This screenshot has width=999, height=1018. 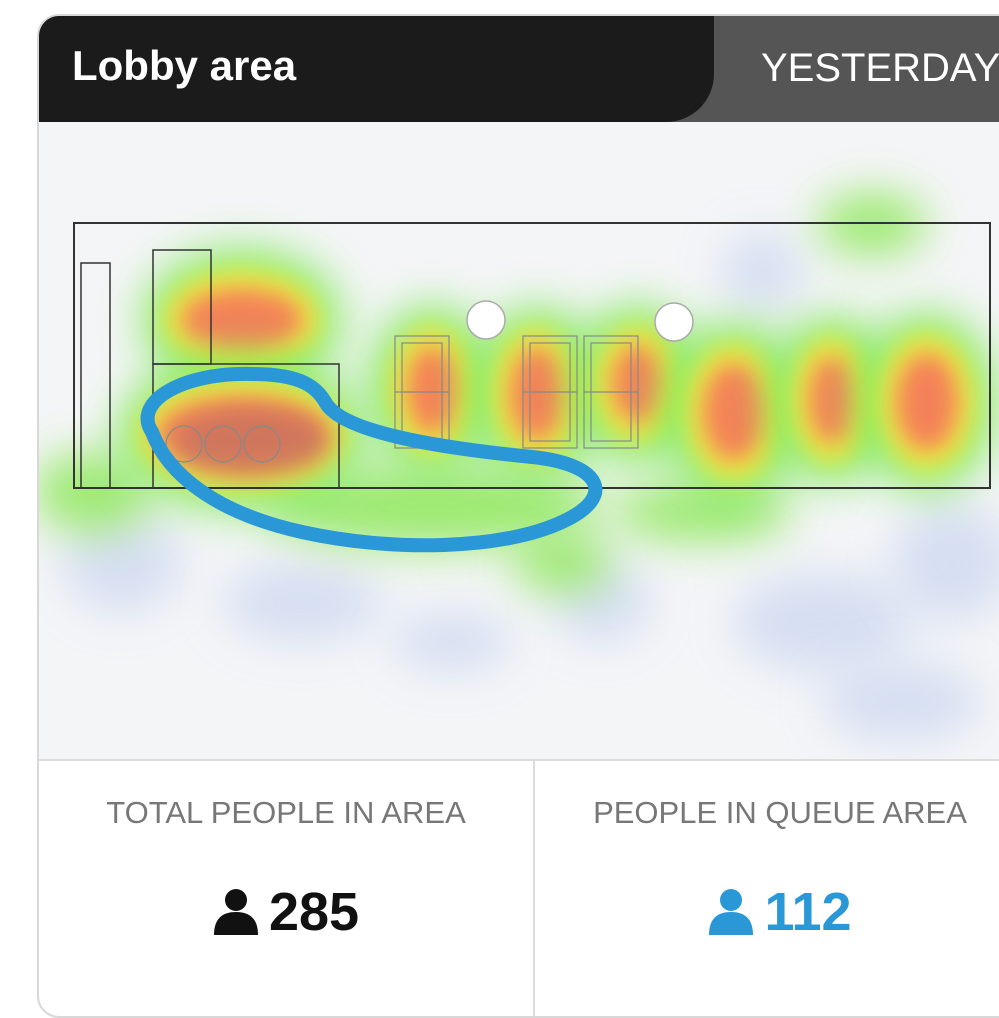 I want to click on queue-zone, so click(x=371, y=459).